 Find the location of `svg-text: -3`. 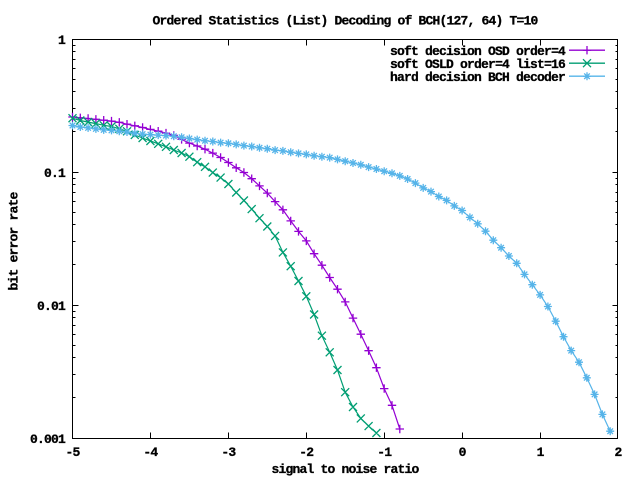

svg-text: -3 is located at coordinates (228, 452).